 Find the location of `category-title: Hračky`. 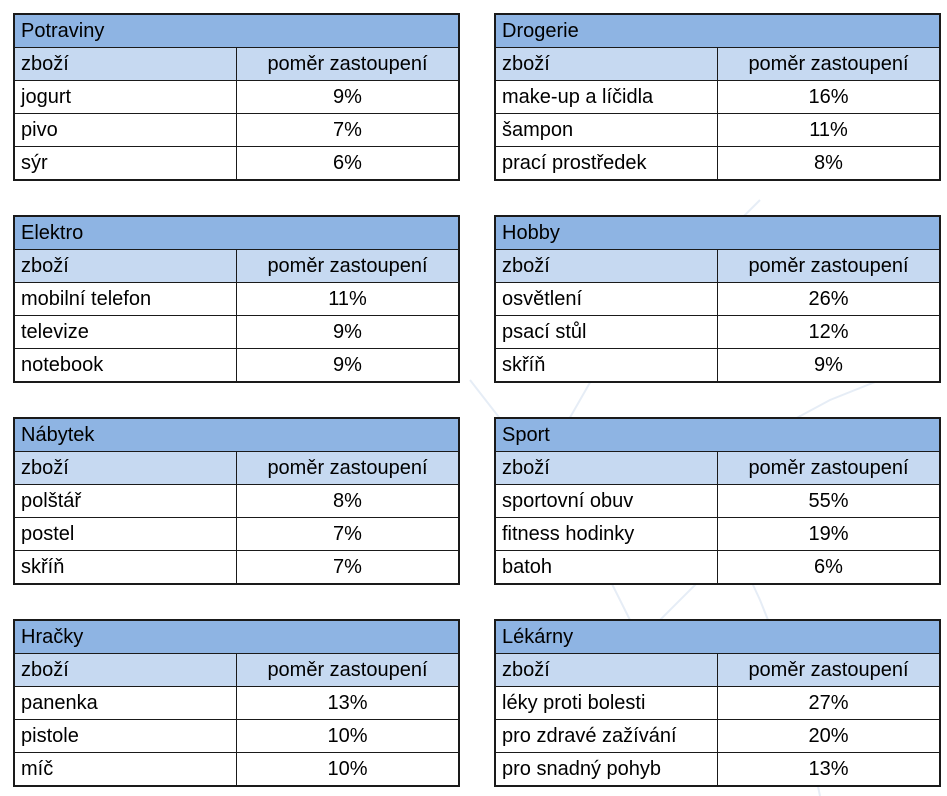

category-title: Hračky is located at coordinates (236, 637).